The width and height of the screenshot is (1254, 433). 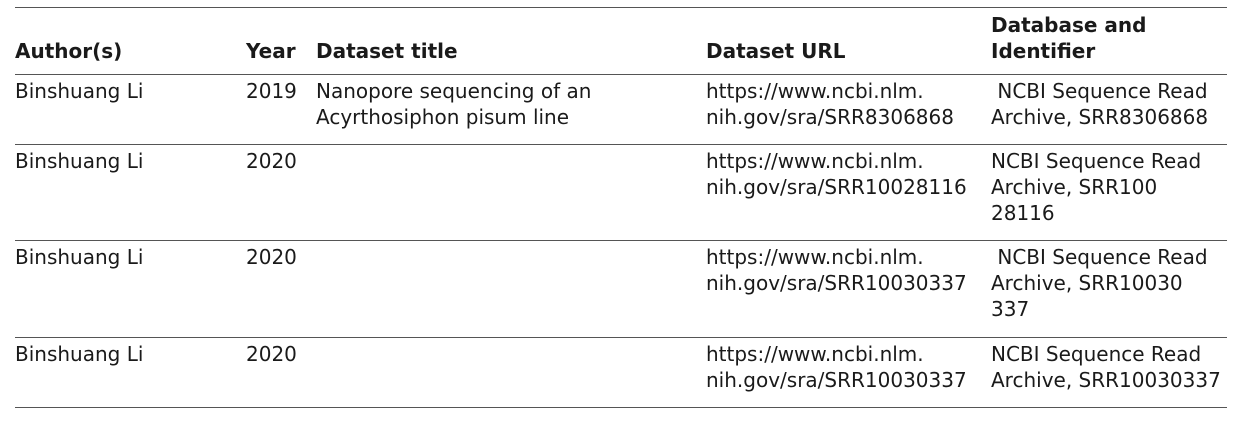 I want to click on cell-year: 2019, so click(x=271, y=91).